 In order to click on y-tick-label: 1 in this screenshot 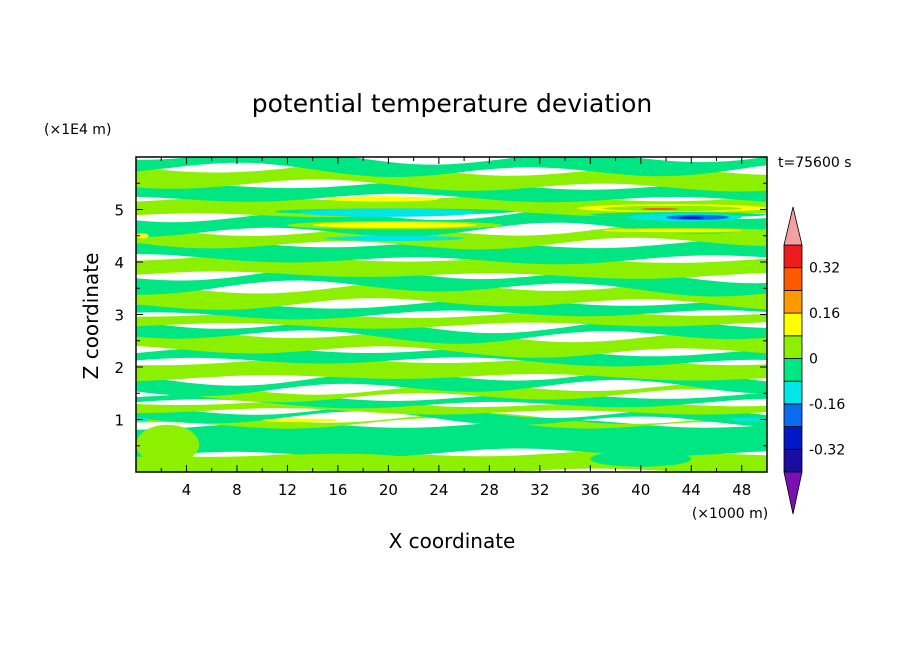, I will do `click(119, 421)`.